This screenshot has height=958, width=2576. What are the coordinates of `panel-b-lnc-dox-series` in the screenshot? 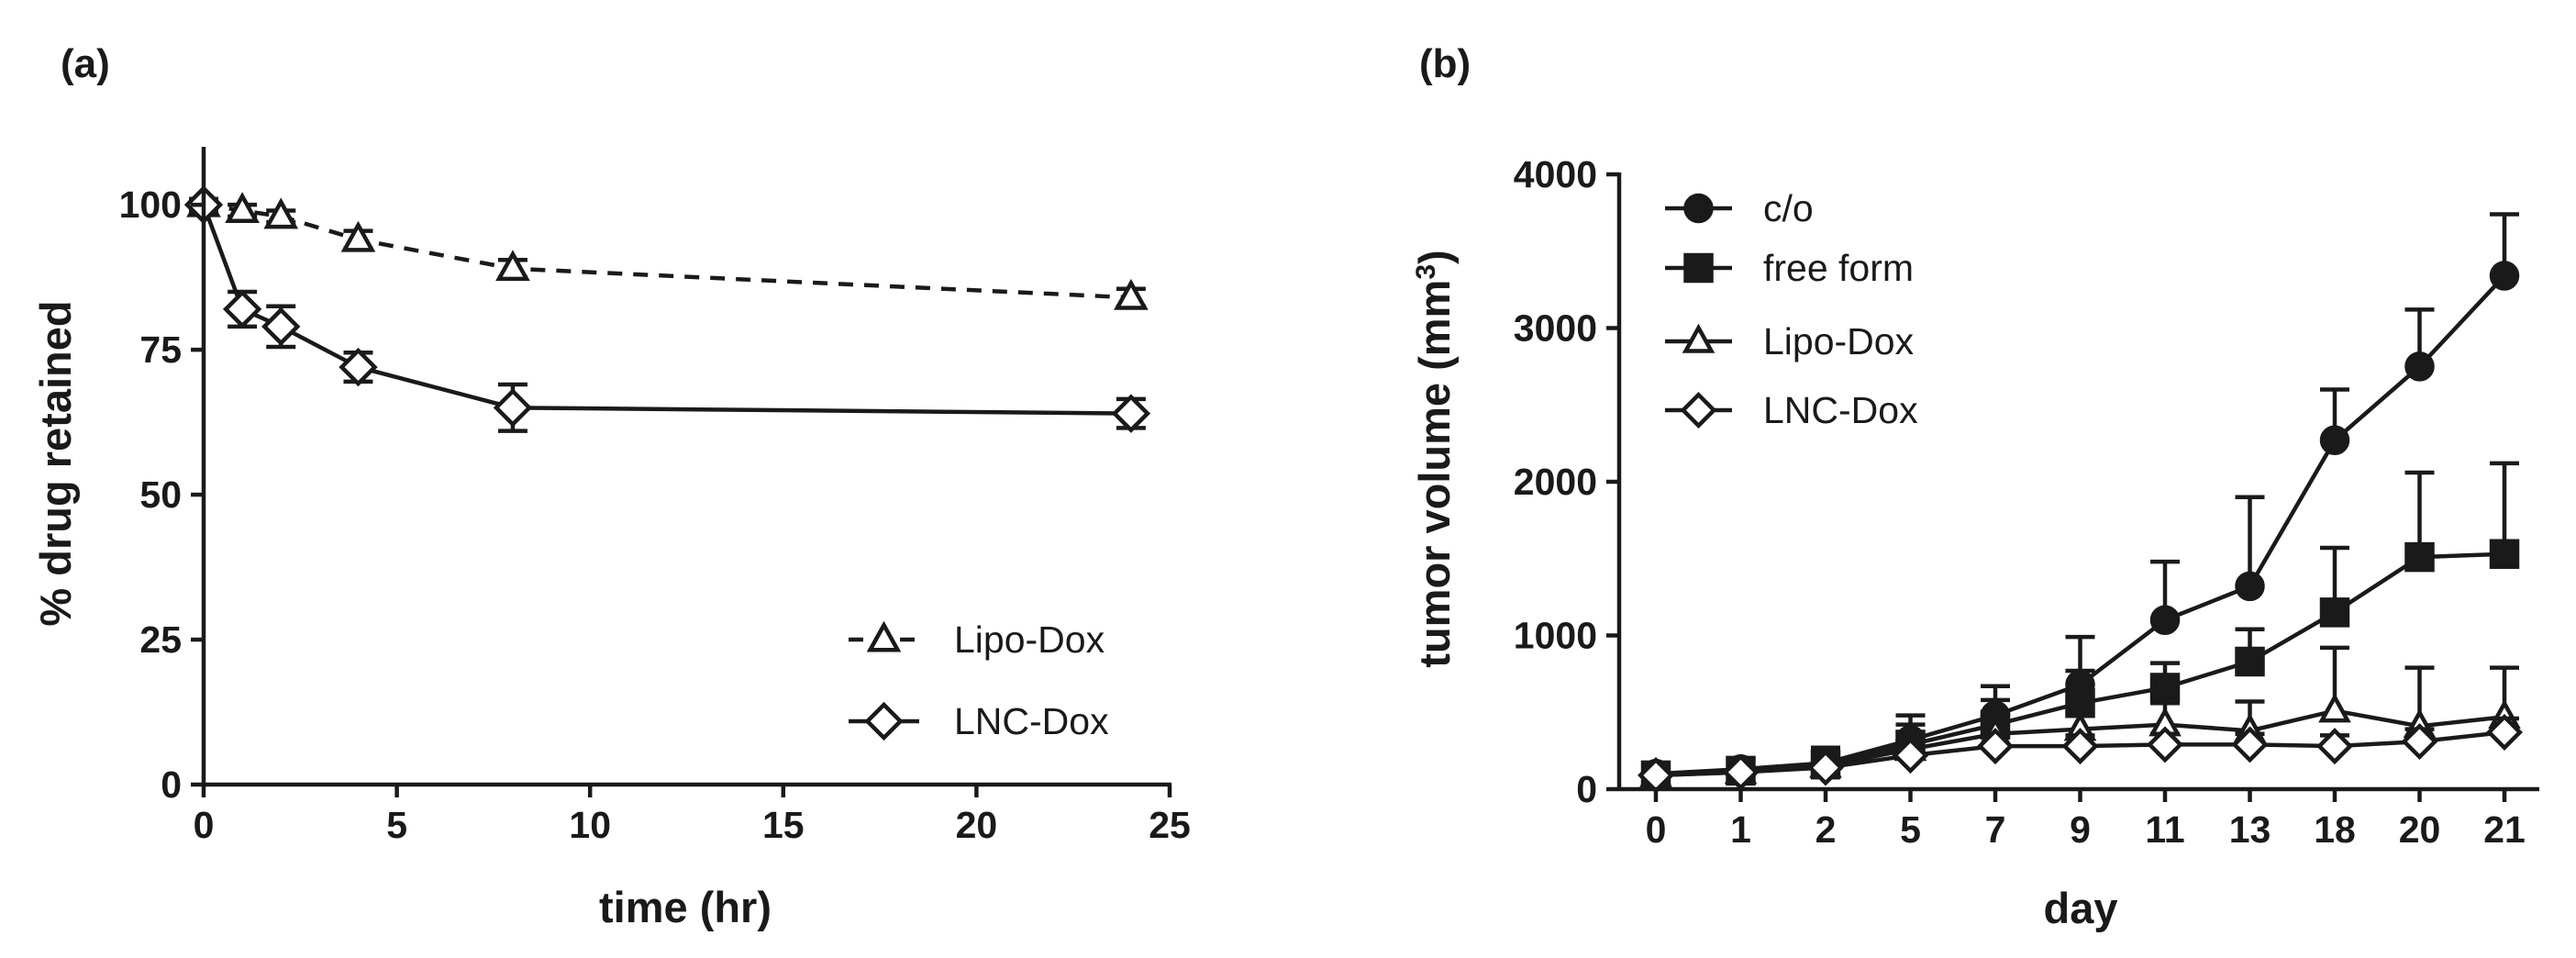 It's located at (2080, 754).